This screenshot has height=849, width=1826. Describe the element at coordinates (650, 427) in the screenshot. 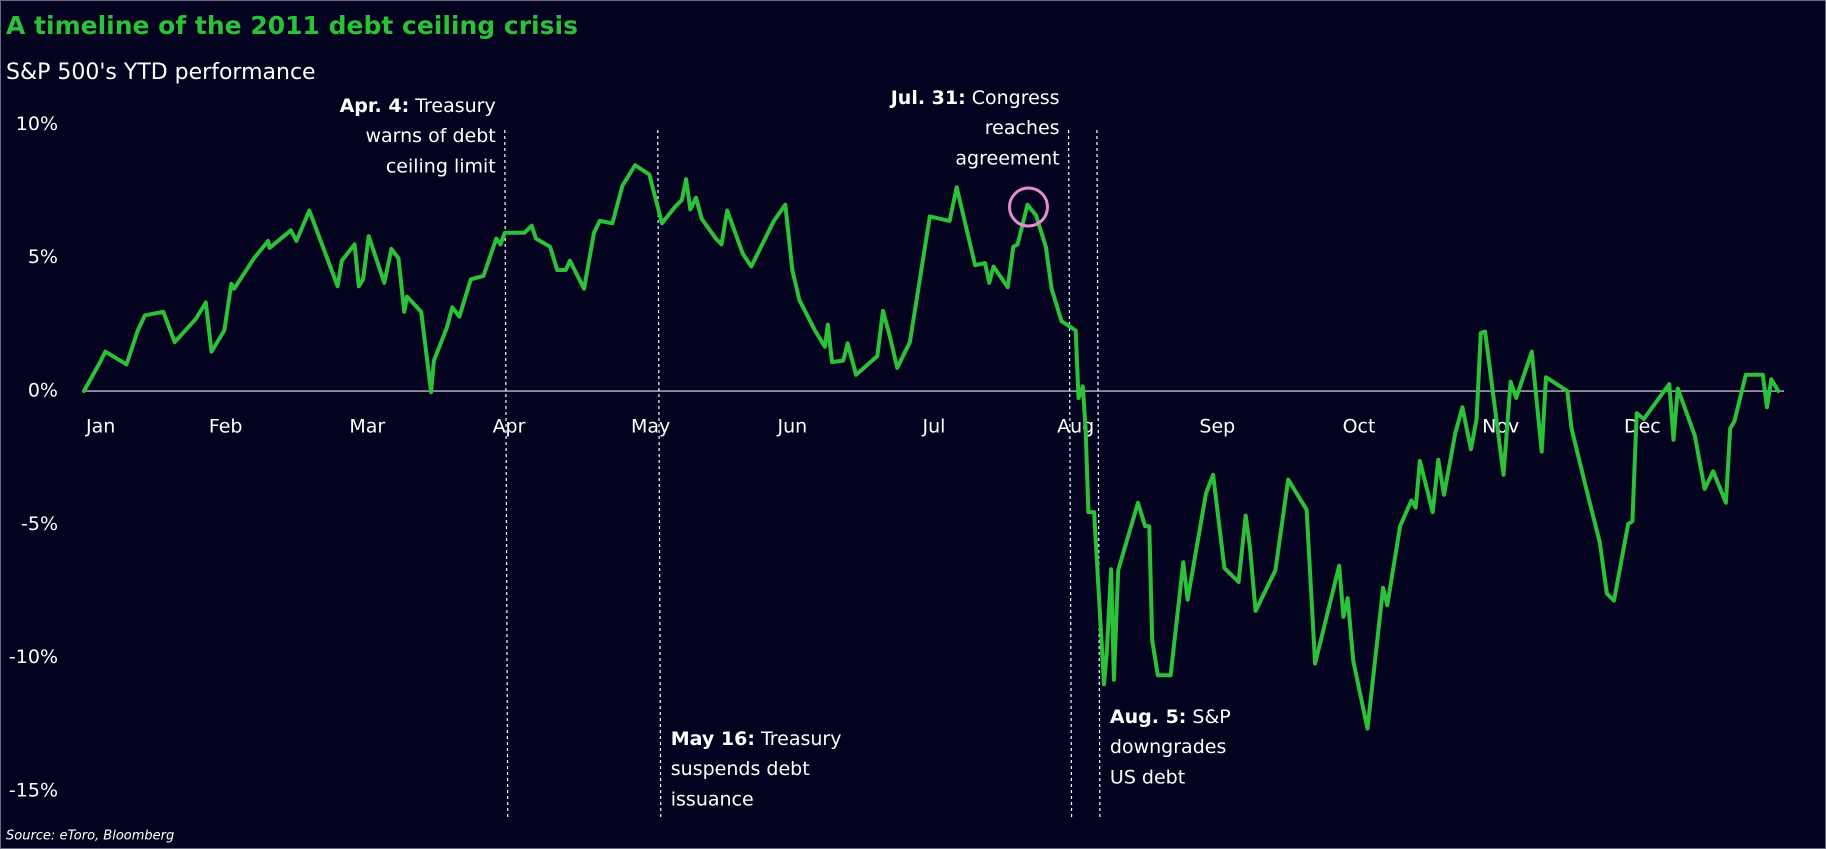

I see `x-tick-label: May` at that location.